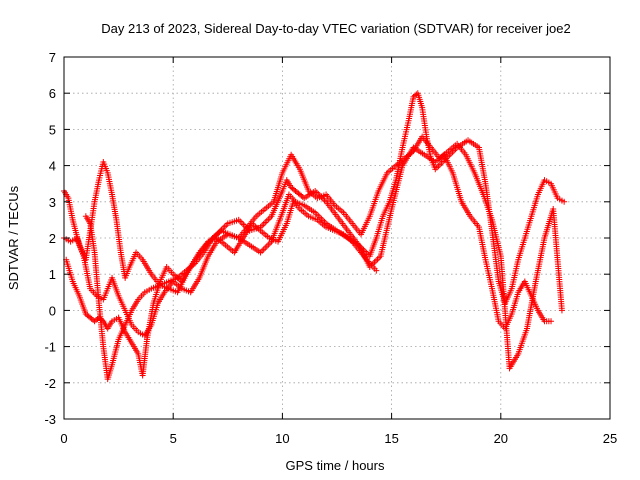 Image resolution: width=640 pixels, height=480 pixels. Describe the element at coordinates (63, 438) in the screenshot. I see `x-tick-label: 0` at that location.